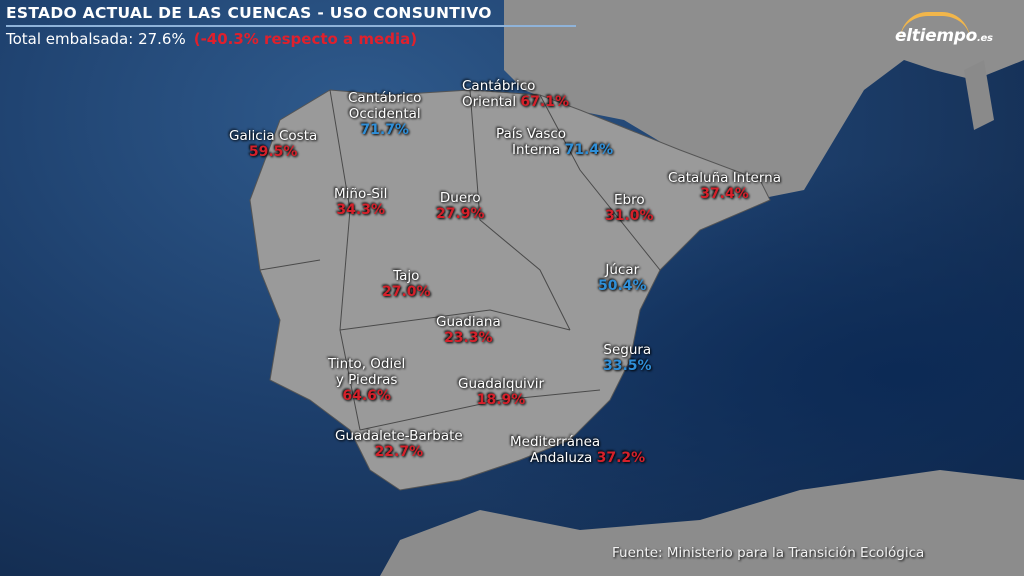  What do you see at coordinates (399, 444) in the screenshot?
I see `basin-guadalete-barbate: Guadalete-Barbate 22.7%` at bounding box center [399, 444].